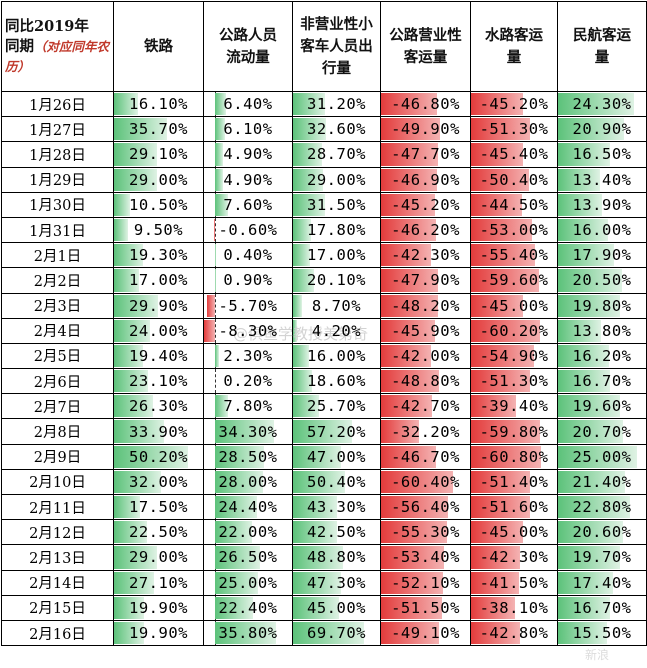 The image size is (647, 668). Describe the element at coordinates (248, 482) in the screenshot. I see `value-text: 28.00%` at that location.